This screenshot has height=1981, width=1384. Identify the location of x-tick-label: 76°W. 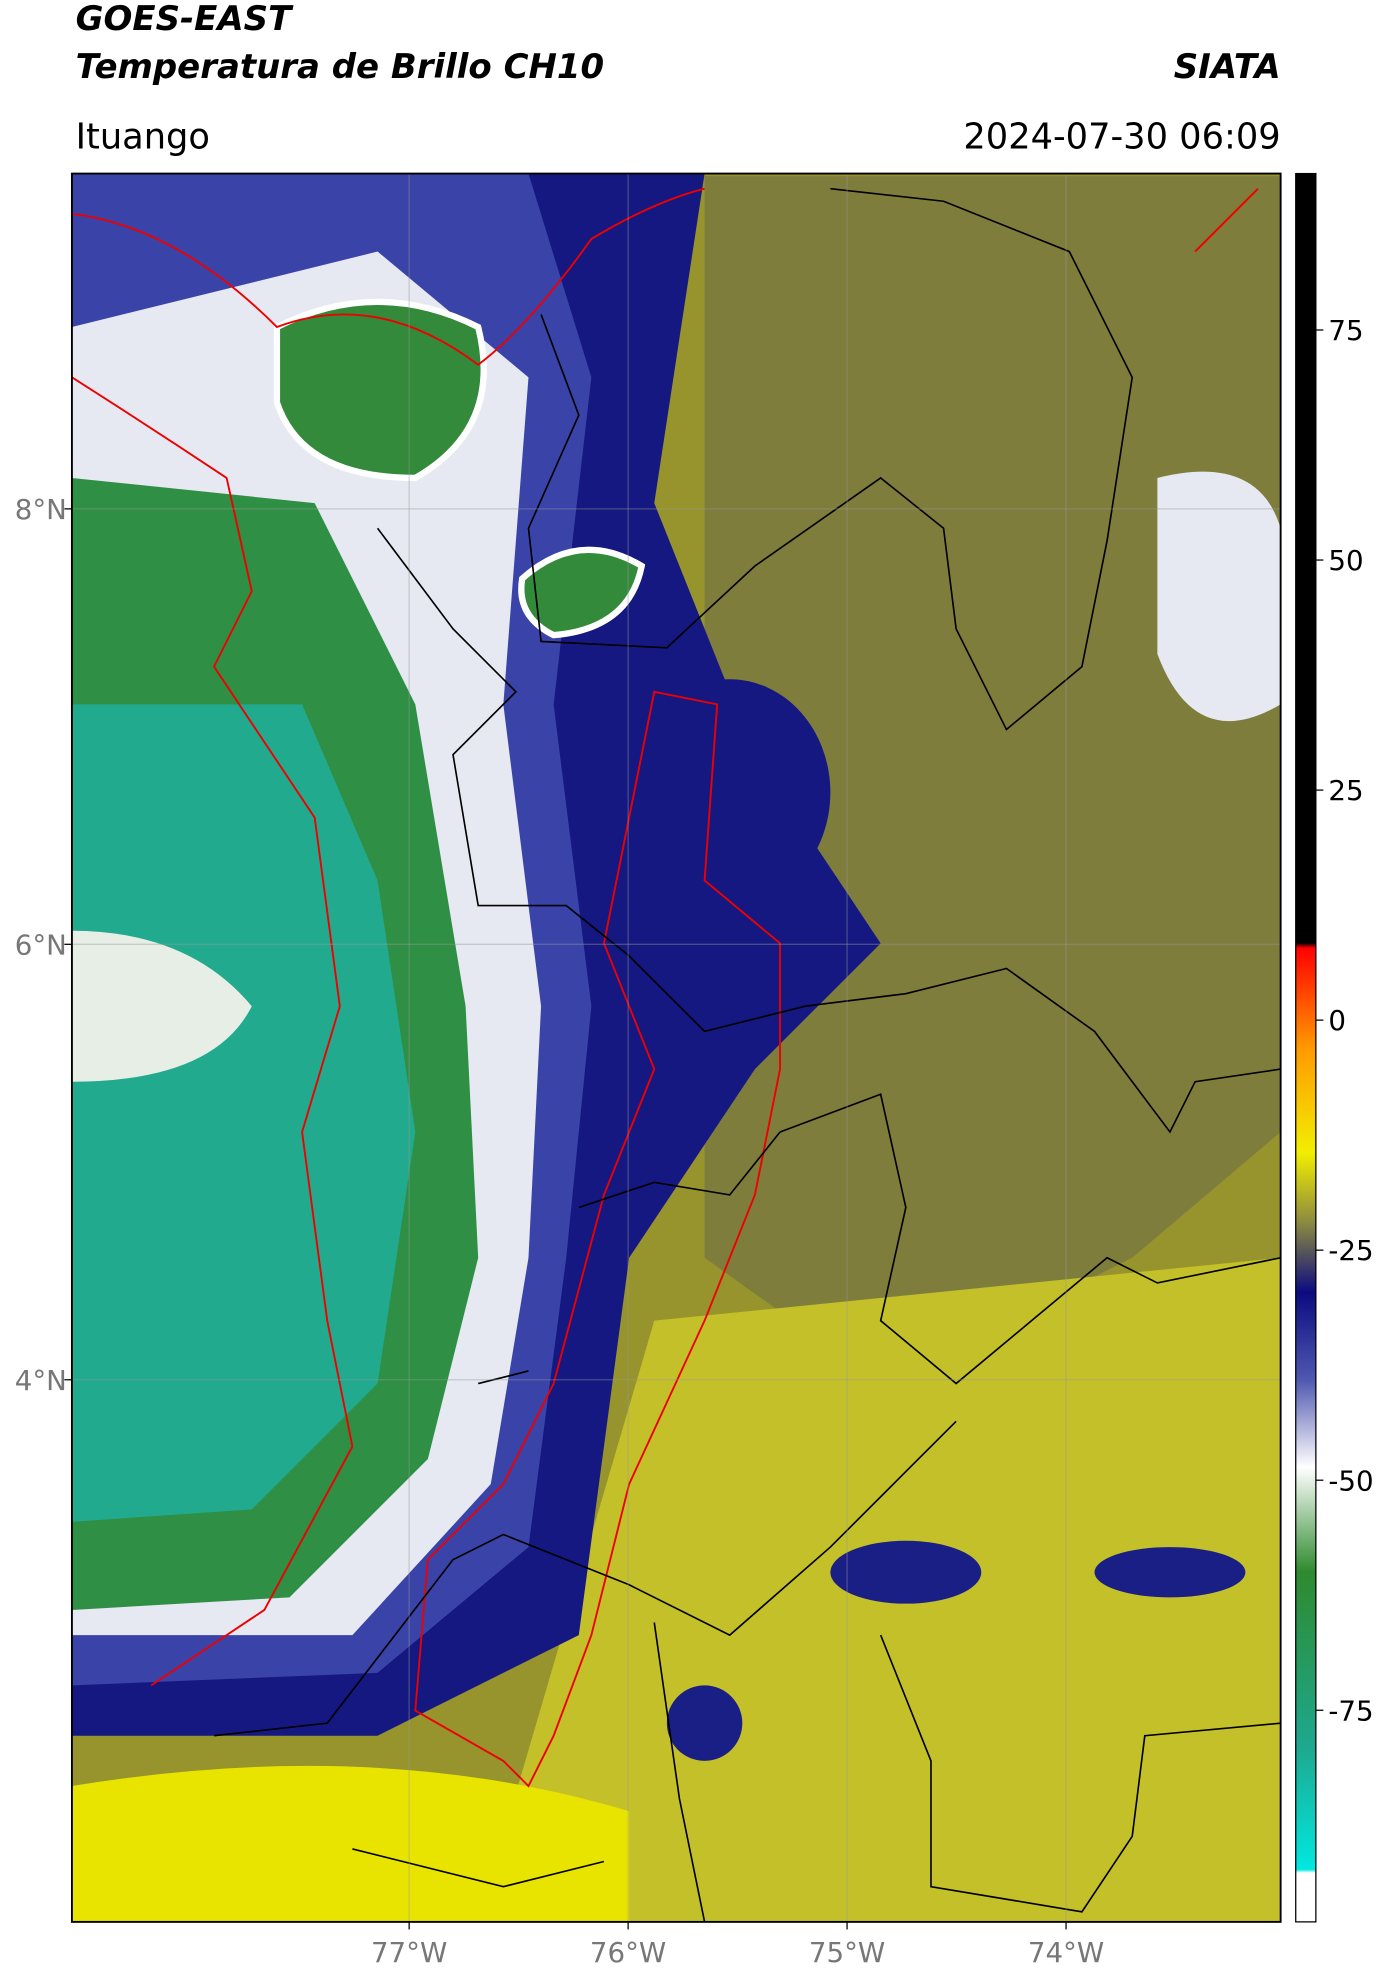
(628, 1952).